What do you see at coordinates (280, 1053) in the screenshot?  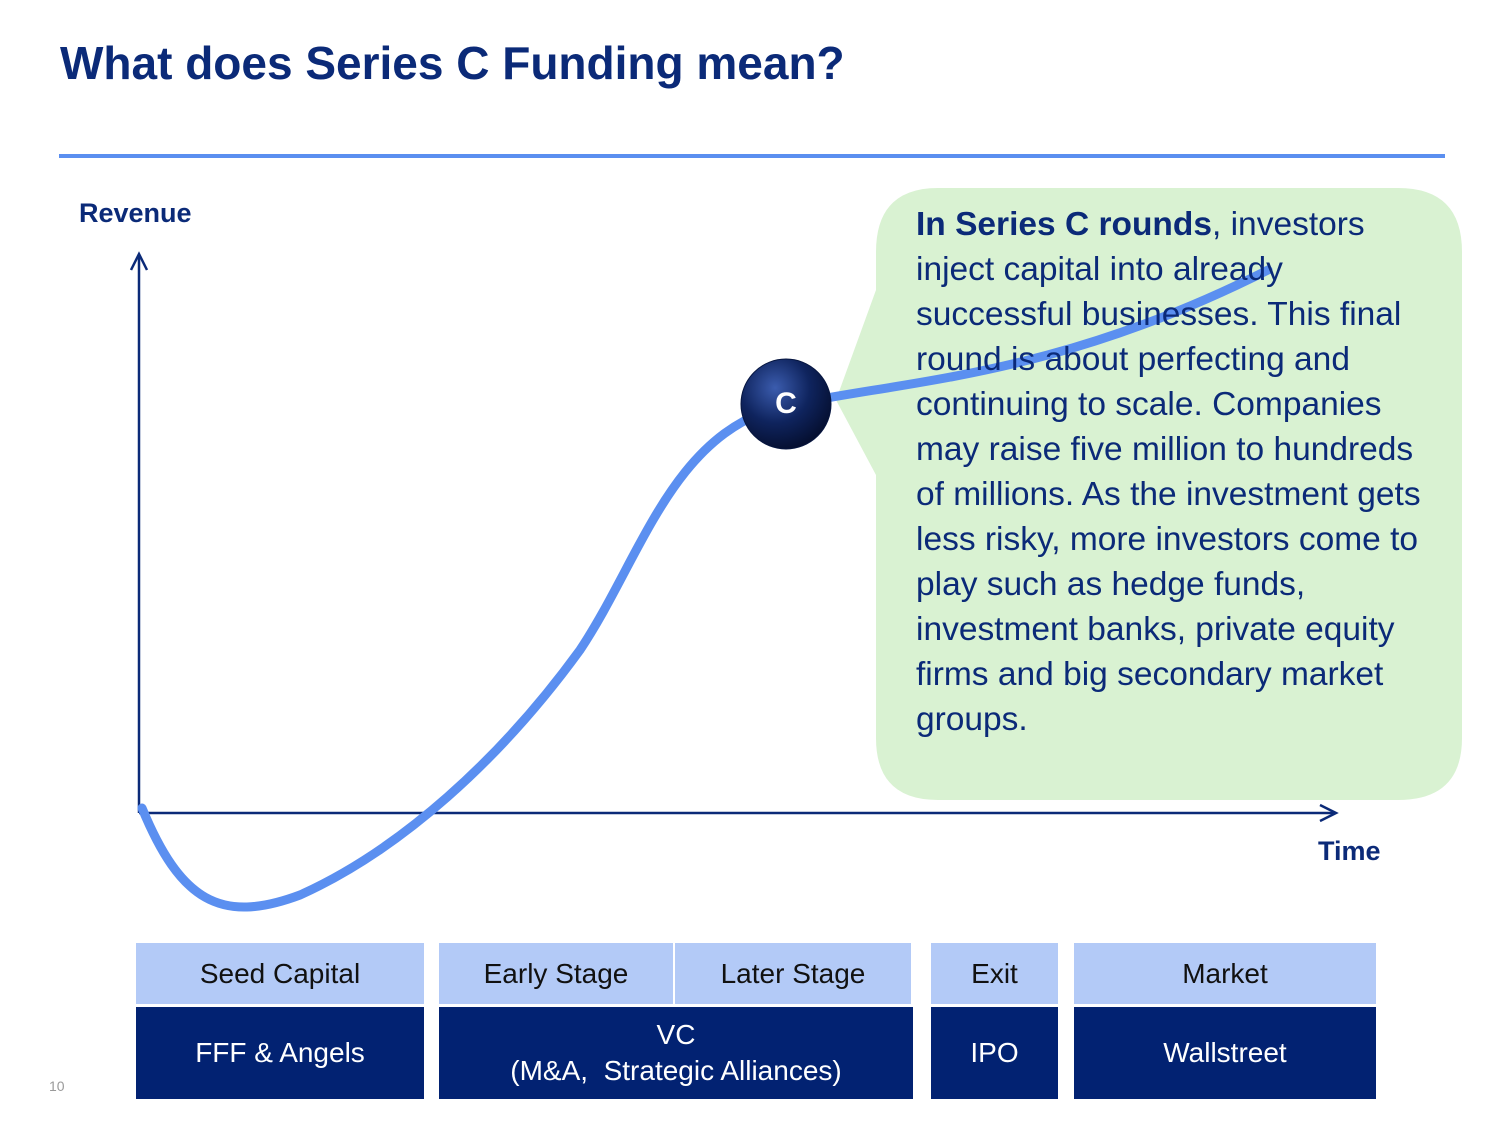 I see `funding-fff-angels: FFF & Angels` at bounding box center [280, 1053].